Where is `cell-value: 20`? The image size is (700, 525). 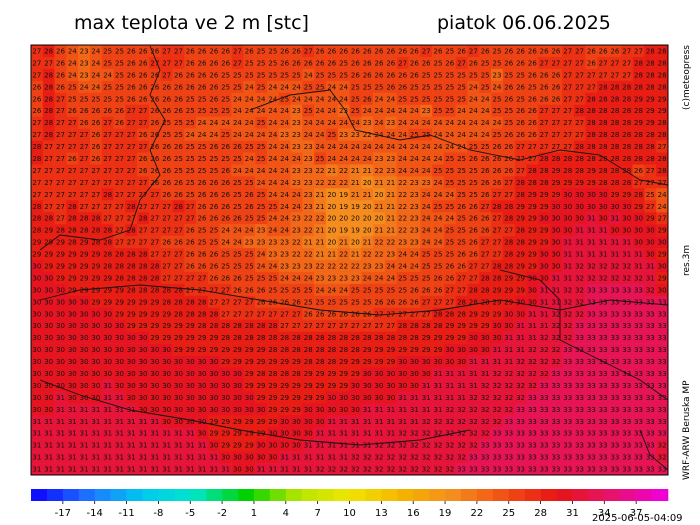
cell-value: 20 is located at coordinates (379, 219).